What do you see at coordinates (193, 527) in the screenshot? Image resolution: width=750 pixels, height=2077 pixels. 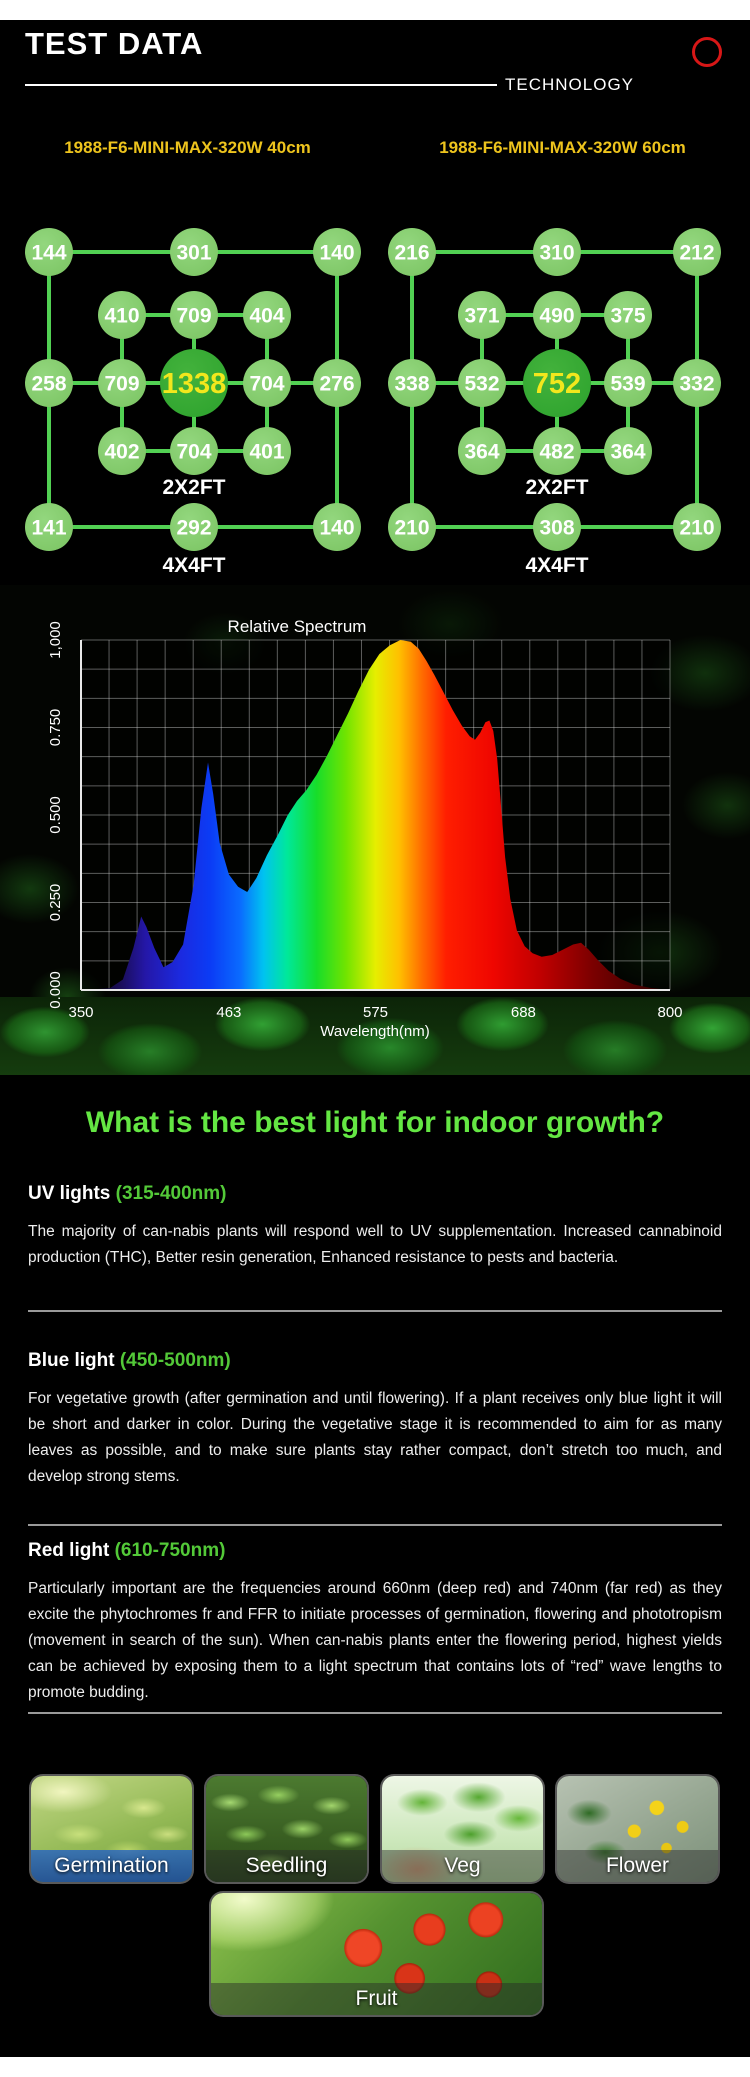 I see `svg-text: 292` at bounding box center [193, 527].